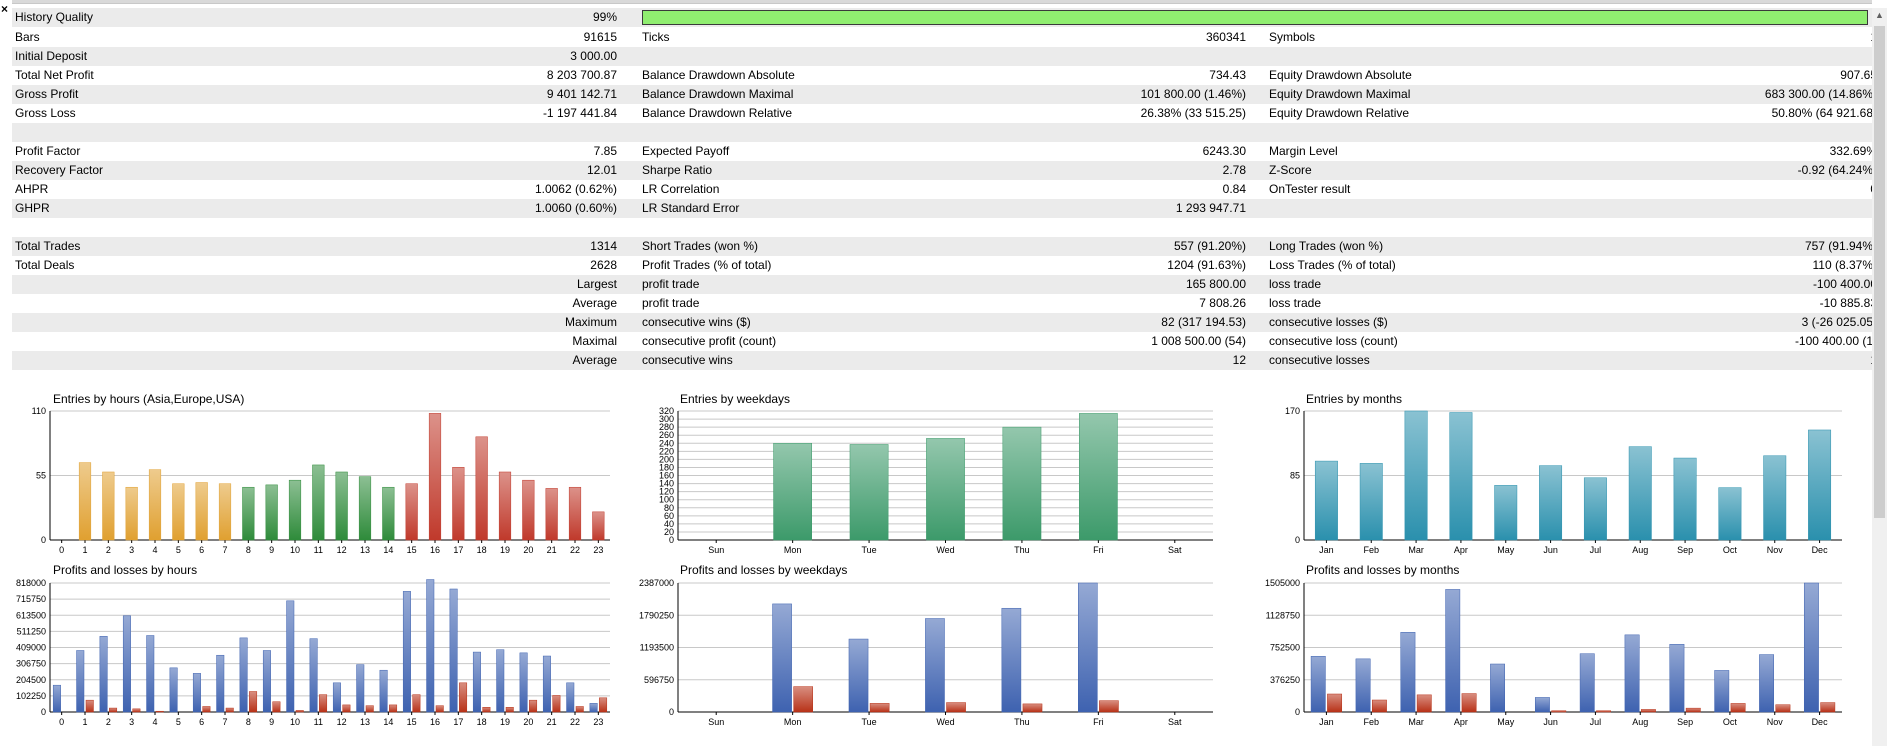 The height and width of the screenshot is (746, 1887). I want to click on x-tick-label: Jun, so click(1550, 550).